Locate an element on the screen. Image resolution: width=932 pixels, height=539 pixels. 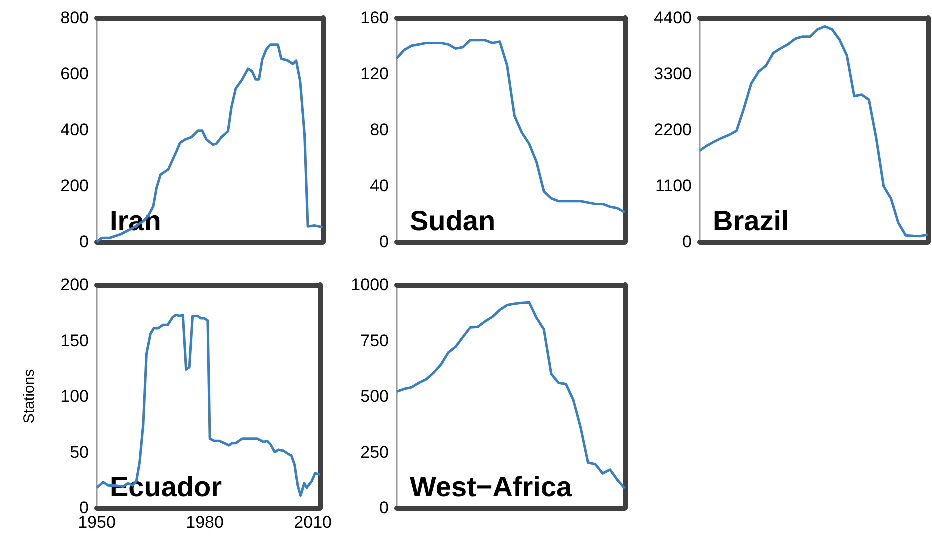
y-tick-label: 160 is located at coordinates (374, 18).